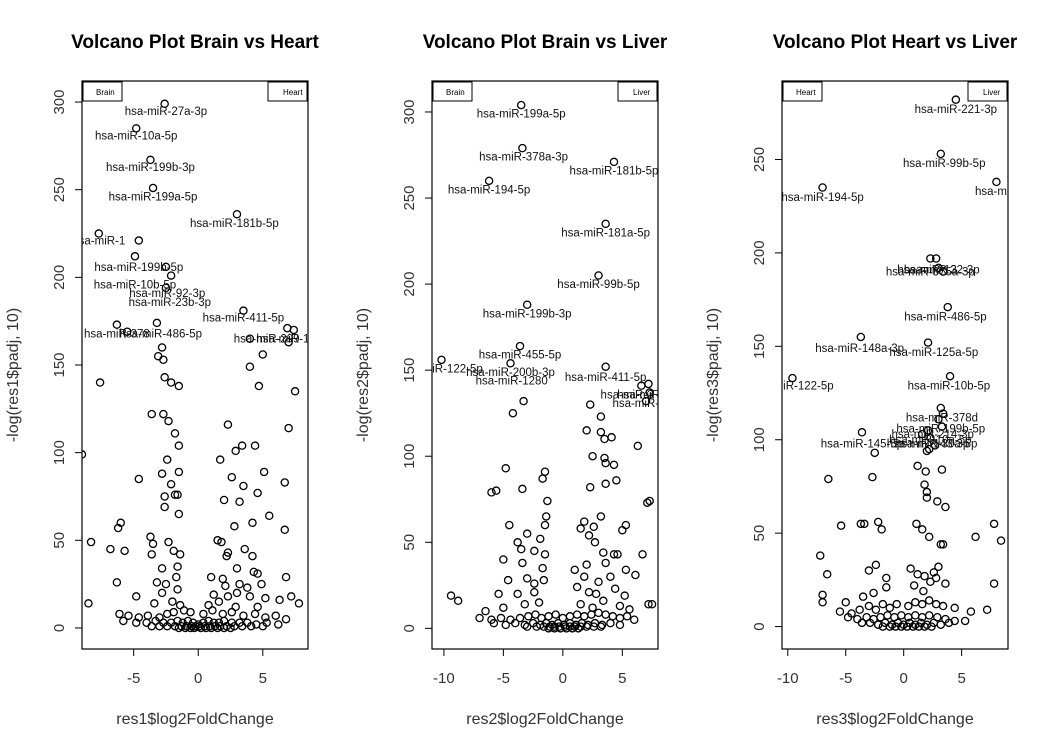 The image size is (1050, 750). I want to click on gene-label: hsa-miR-23b-3p, so click(170, 303).